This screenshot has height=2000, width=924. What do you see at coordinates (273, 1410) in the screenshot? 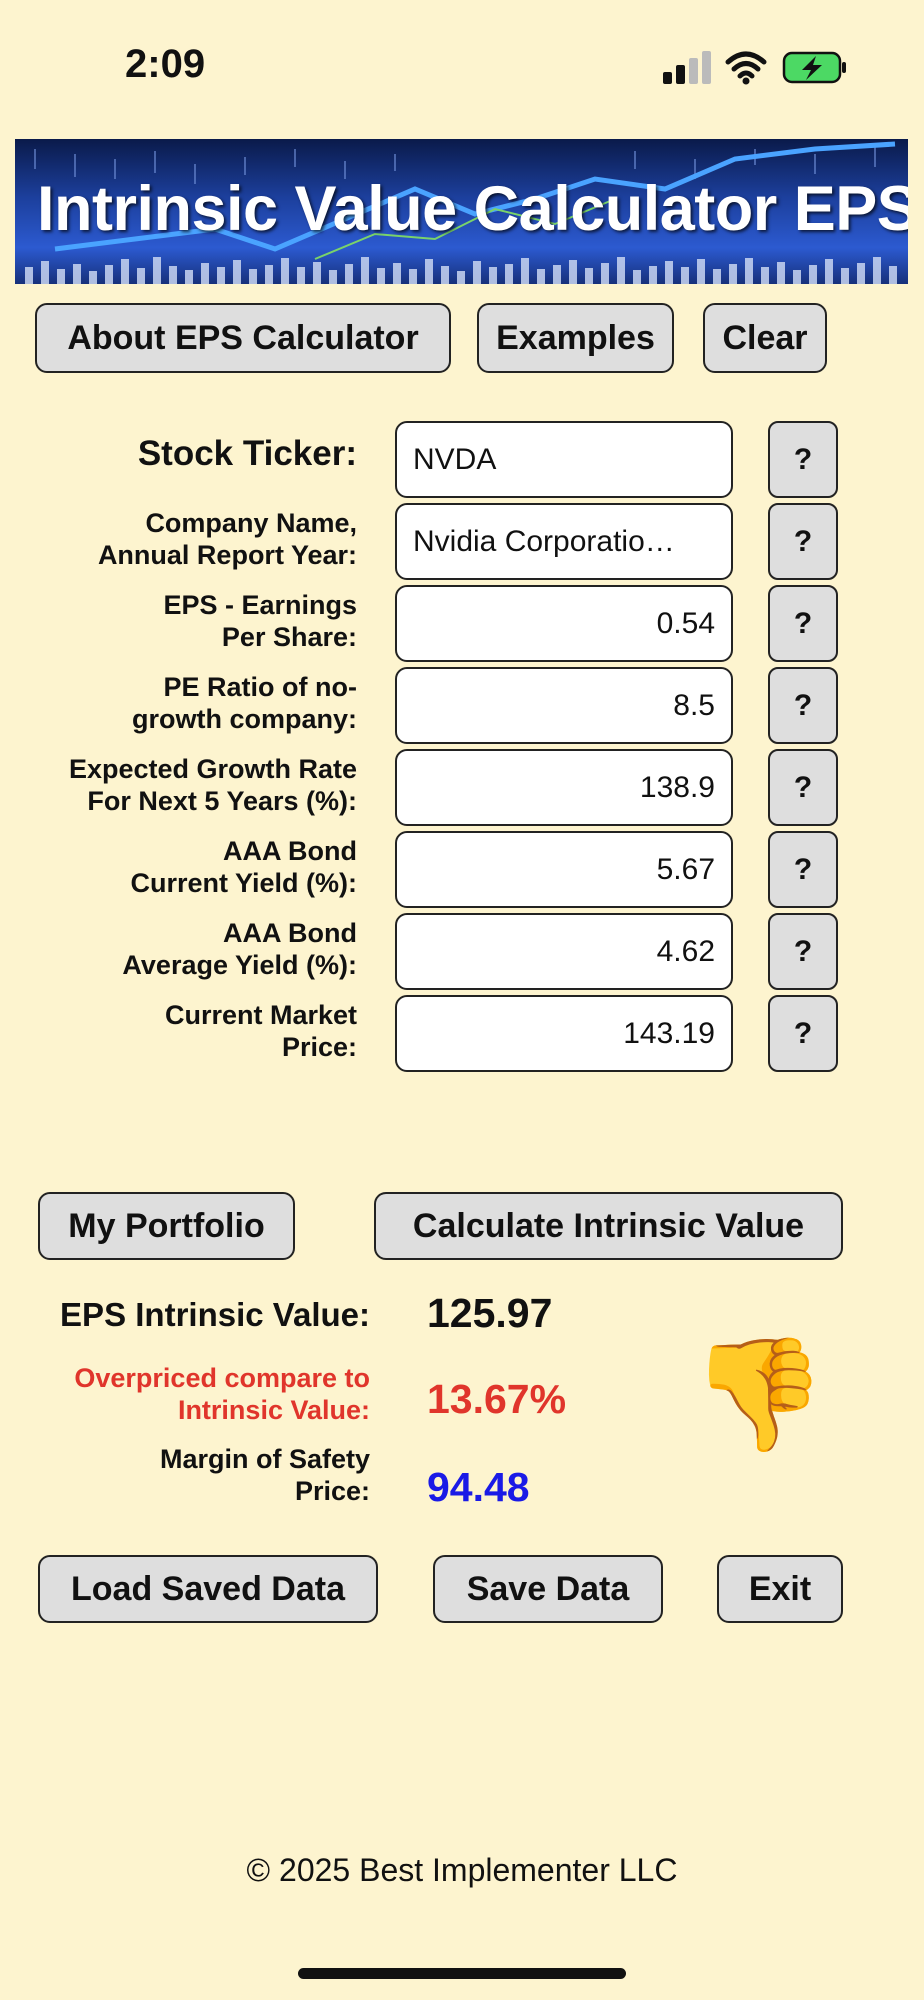
I see `overpriced-label-line2: Intrinsic Value:` at bounding box center [273, 1410].